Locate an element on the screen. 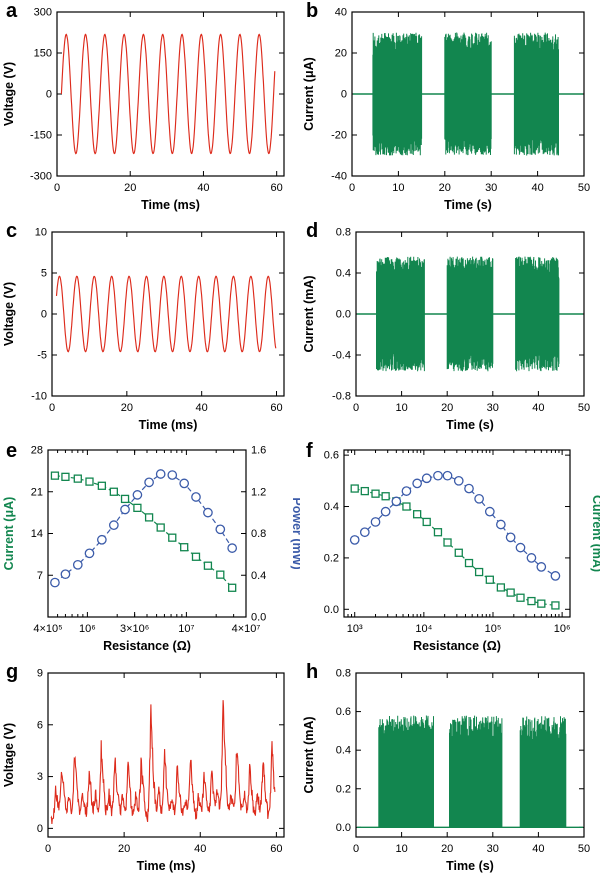 The height and width of the screenshot is (886, 600). svg-text: -10 is located at coordinates (39, 397).